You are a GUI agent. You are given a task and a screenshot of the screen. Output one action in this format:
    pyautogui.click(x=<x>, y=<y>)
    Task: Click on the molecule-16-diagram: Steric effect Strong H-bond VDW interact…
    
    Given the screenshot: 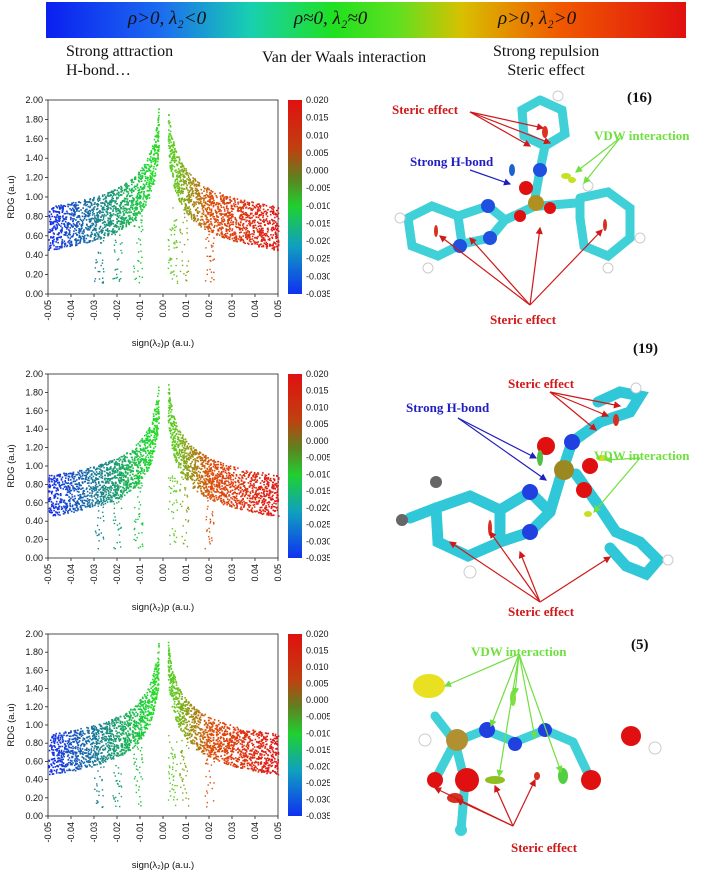 What is the action you would take?
    pyautogui.click(x=541, y=208)
    